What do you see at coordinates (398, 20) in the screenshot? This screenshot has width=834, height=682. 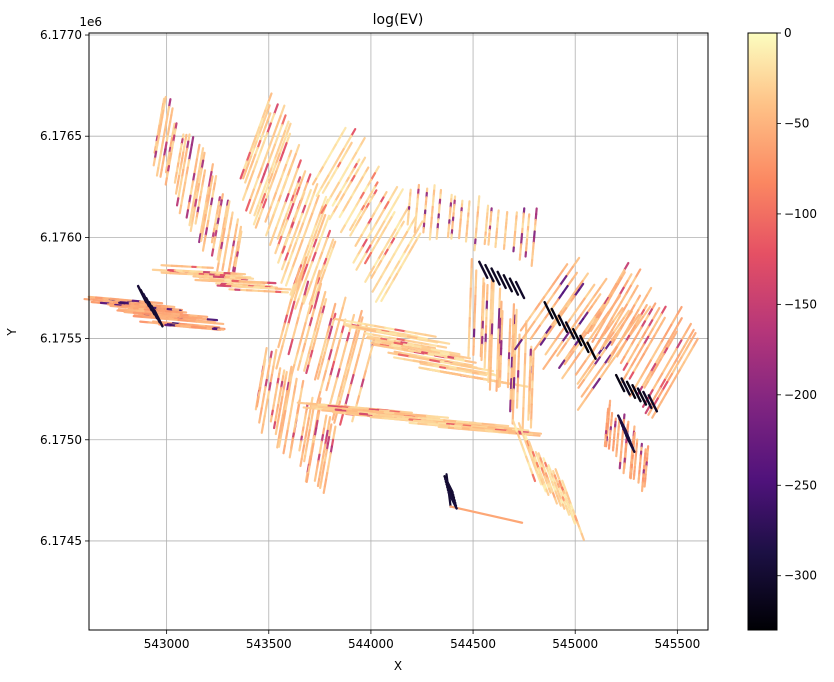 I see `chart-title: log(EV)` at bounding box center [398, 20].